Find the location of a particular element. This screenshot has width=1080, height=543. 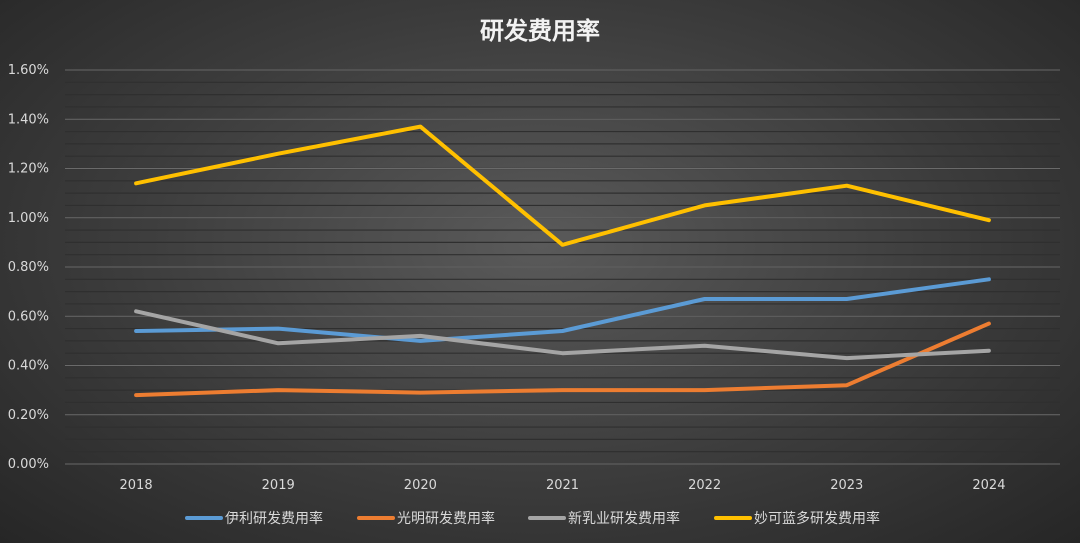

legend-label: 妙可蓝多研发费用率 is located at coordinates (817, 518).